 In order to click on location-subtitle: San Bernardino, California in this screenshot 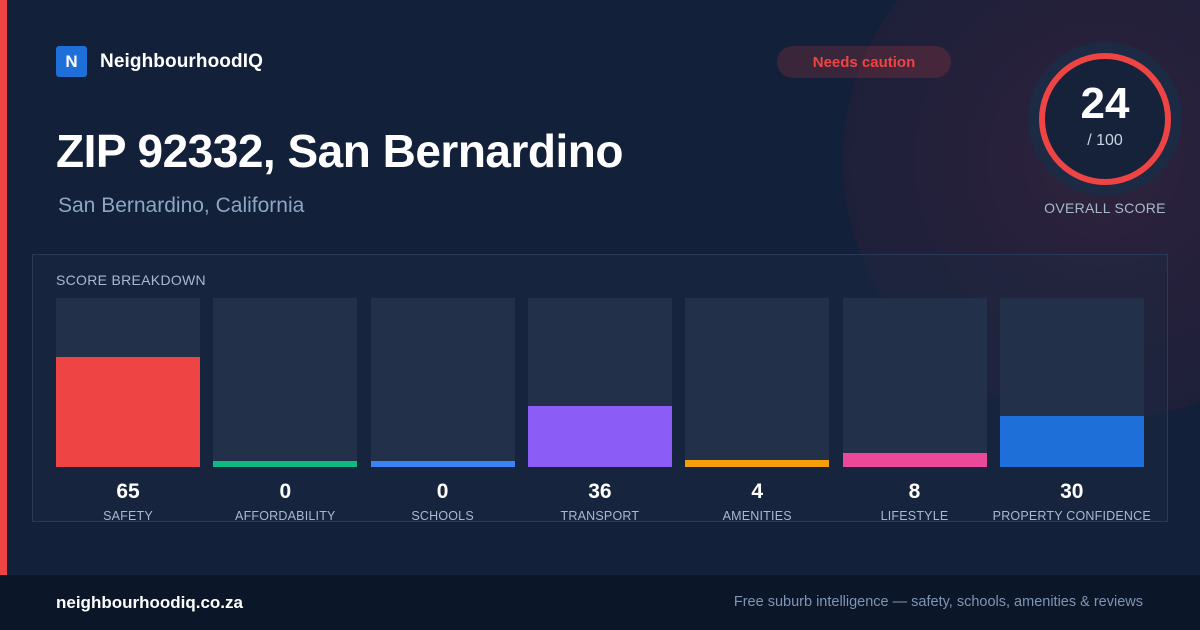, I will do `click(181, 205)`.